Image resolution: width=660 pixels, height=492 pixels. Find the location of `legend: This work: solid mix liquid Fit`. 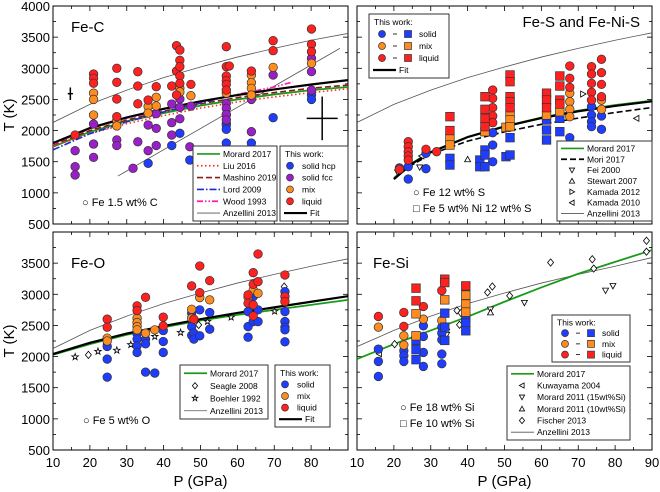

legend: This work: solid mix liquid Fit is located at coordinates (409, 46).